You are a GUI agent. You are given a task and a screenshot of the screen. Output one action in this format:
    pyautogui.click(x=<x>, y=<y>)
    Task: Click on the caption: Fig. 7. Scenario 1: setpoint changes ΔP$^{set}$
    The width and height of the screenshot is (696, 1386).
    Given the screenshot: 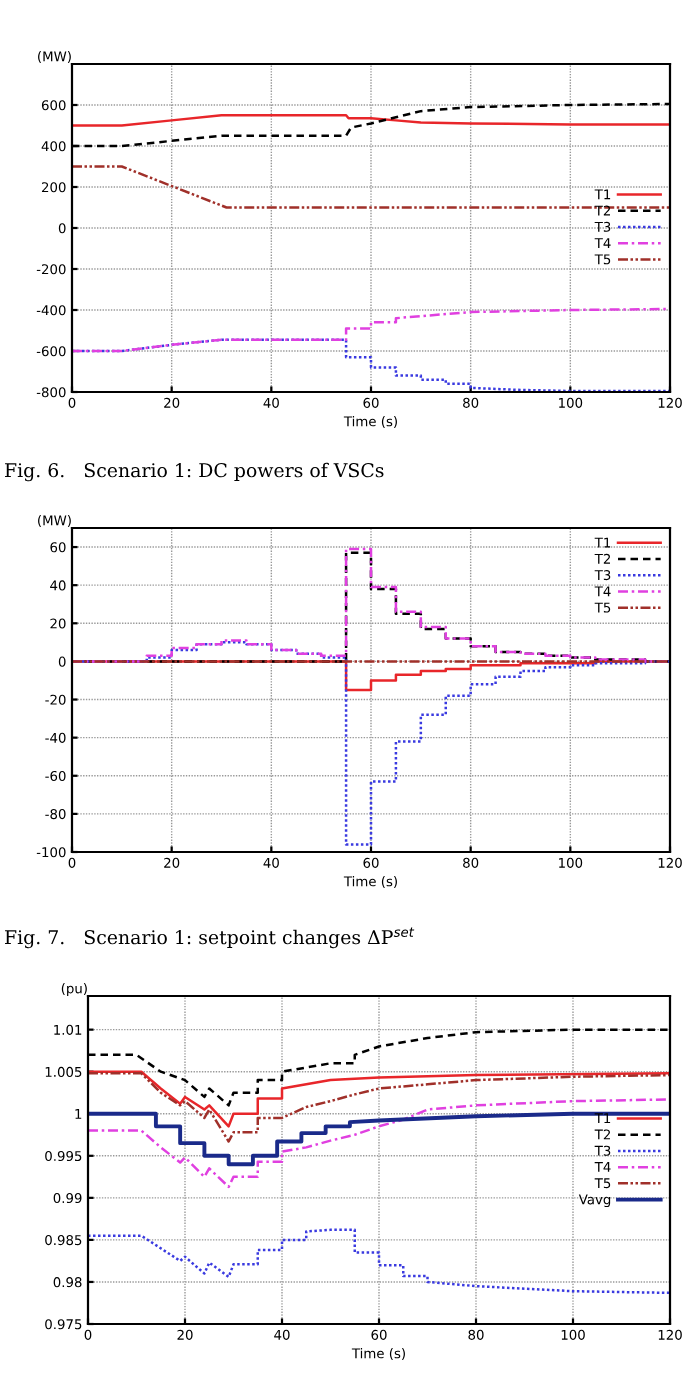 What is the action you would take?
    pyautogui.click(x=210, y=938)
    